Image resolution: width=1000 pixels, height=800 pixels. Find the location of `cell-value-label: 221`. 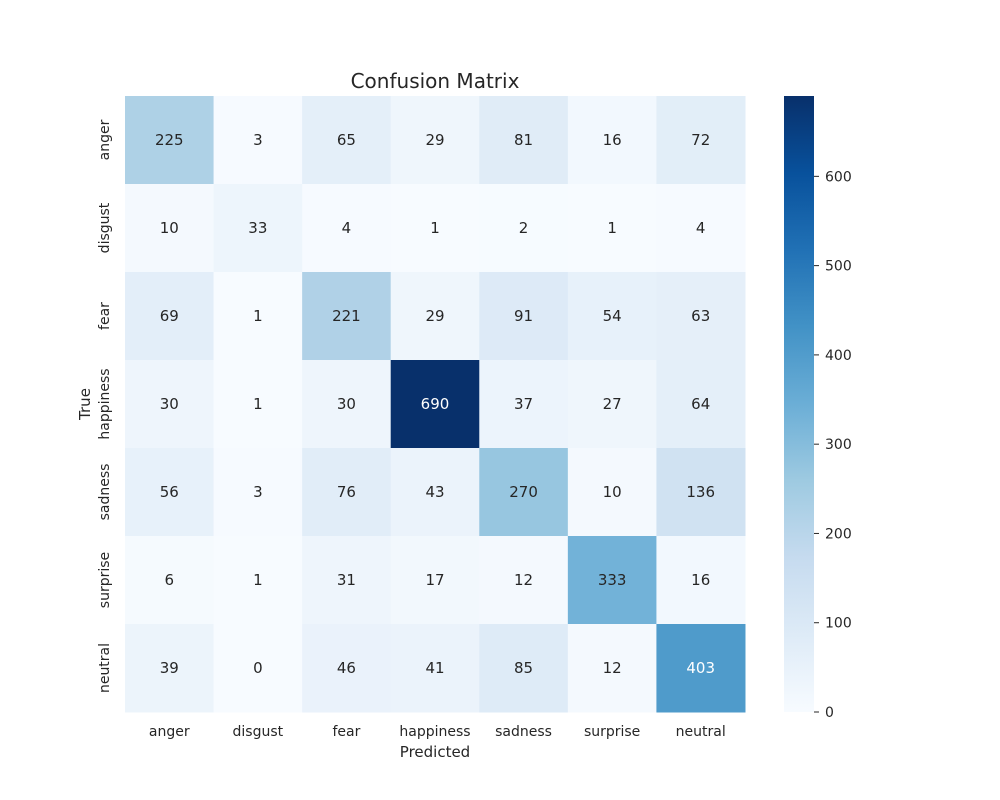

cell-value-label: 221 is located at coordinates (346, 316).